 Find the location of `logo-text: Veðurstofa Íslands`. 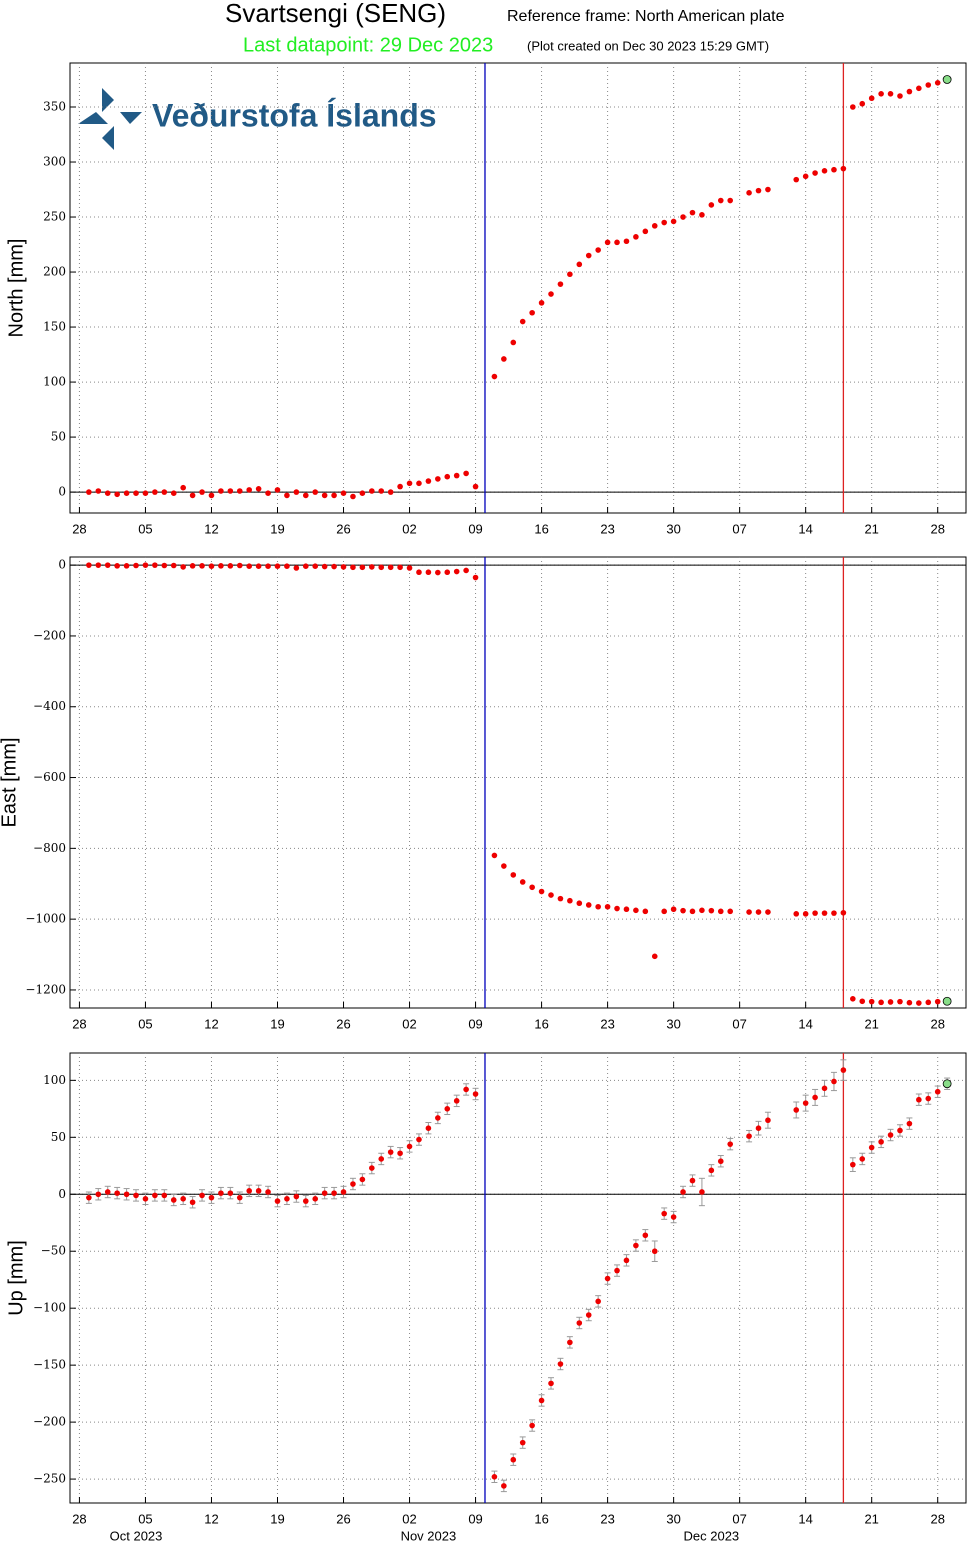

logo-text: Veðurstofa Íslands is located at coordinates (294, 115).